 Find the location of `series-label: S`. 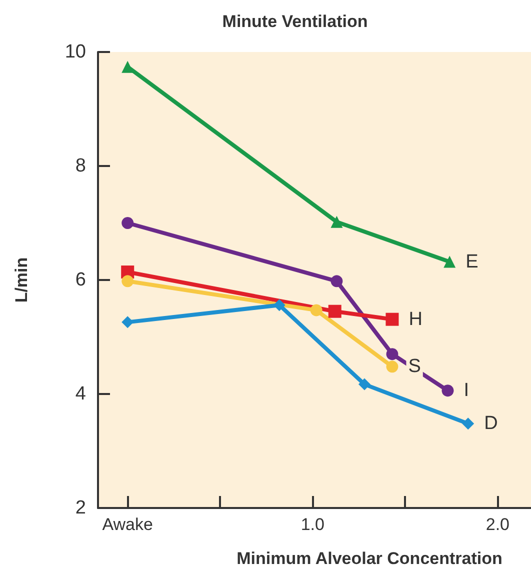

series-label: S is located at coordinates (414, 367).